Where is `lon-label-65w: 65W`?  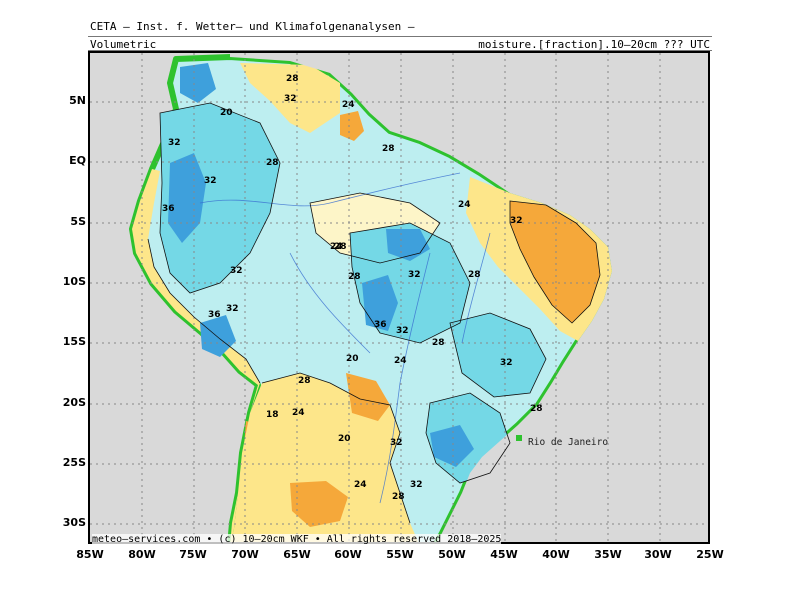
lon-label-65w: 65W is located at coordinates (297, 554).